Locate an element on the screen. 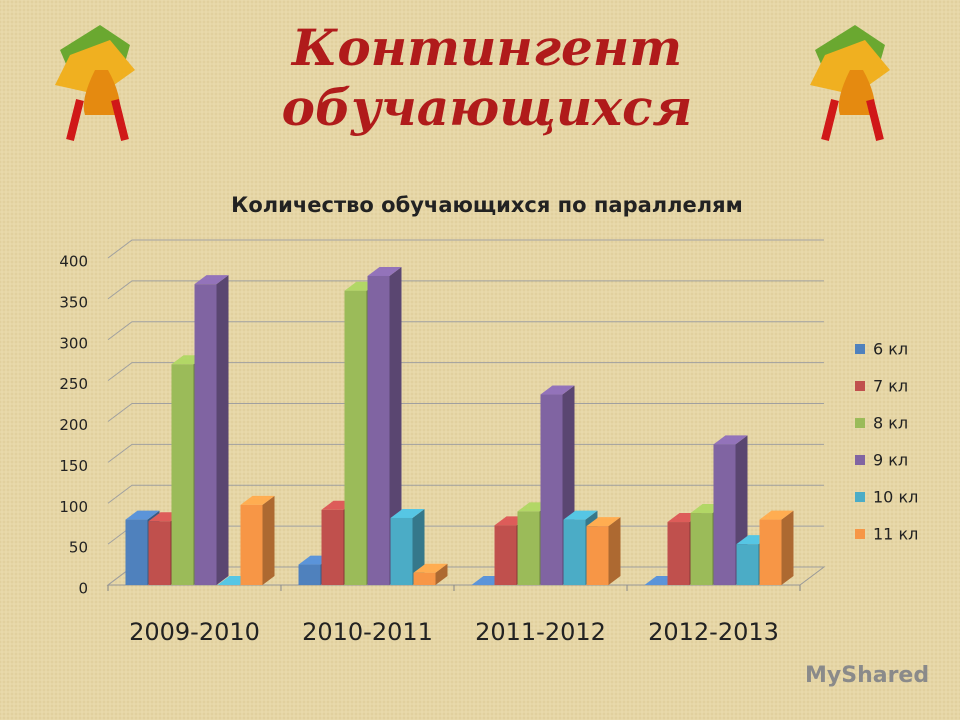 This screenshot has height=720, width=960. bell-decoration-right is located at coordinates (850, 83).